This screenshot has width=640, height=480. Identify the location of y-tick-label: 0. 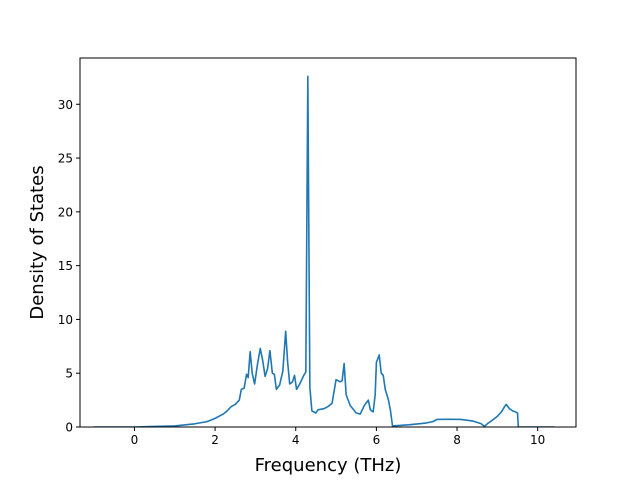
(69, 428).